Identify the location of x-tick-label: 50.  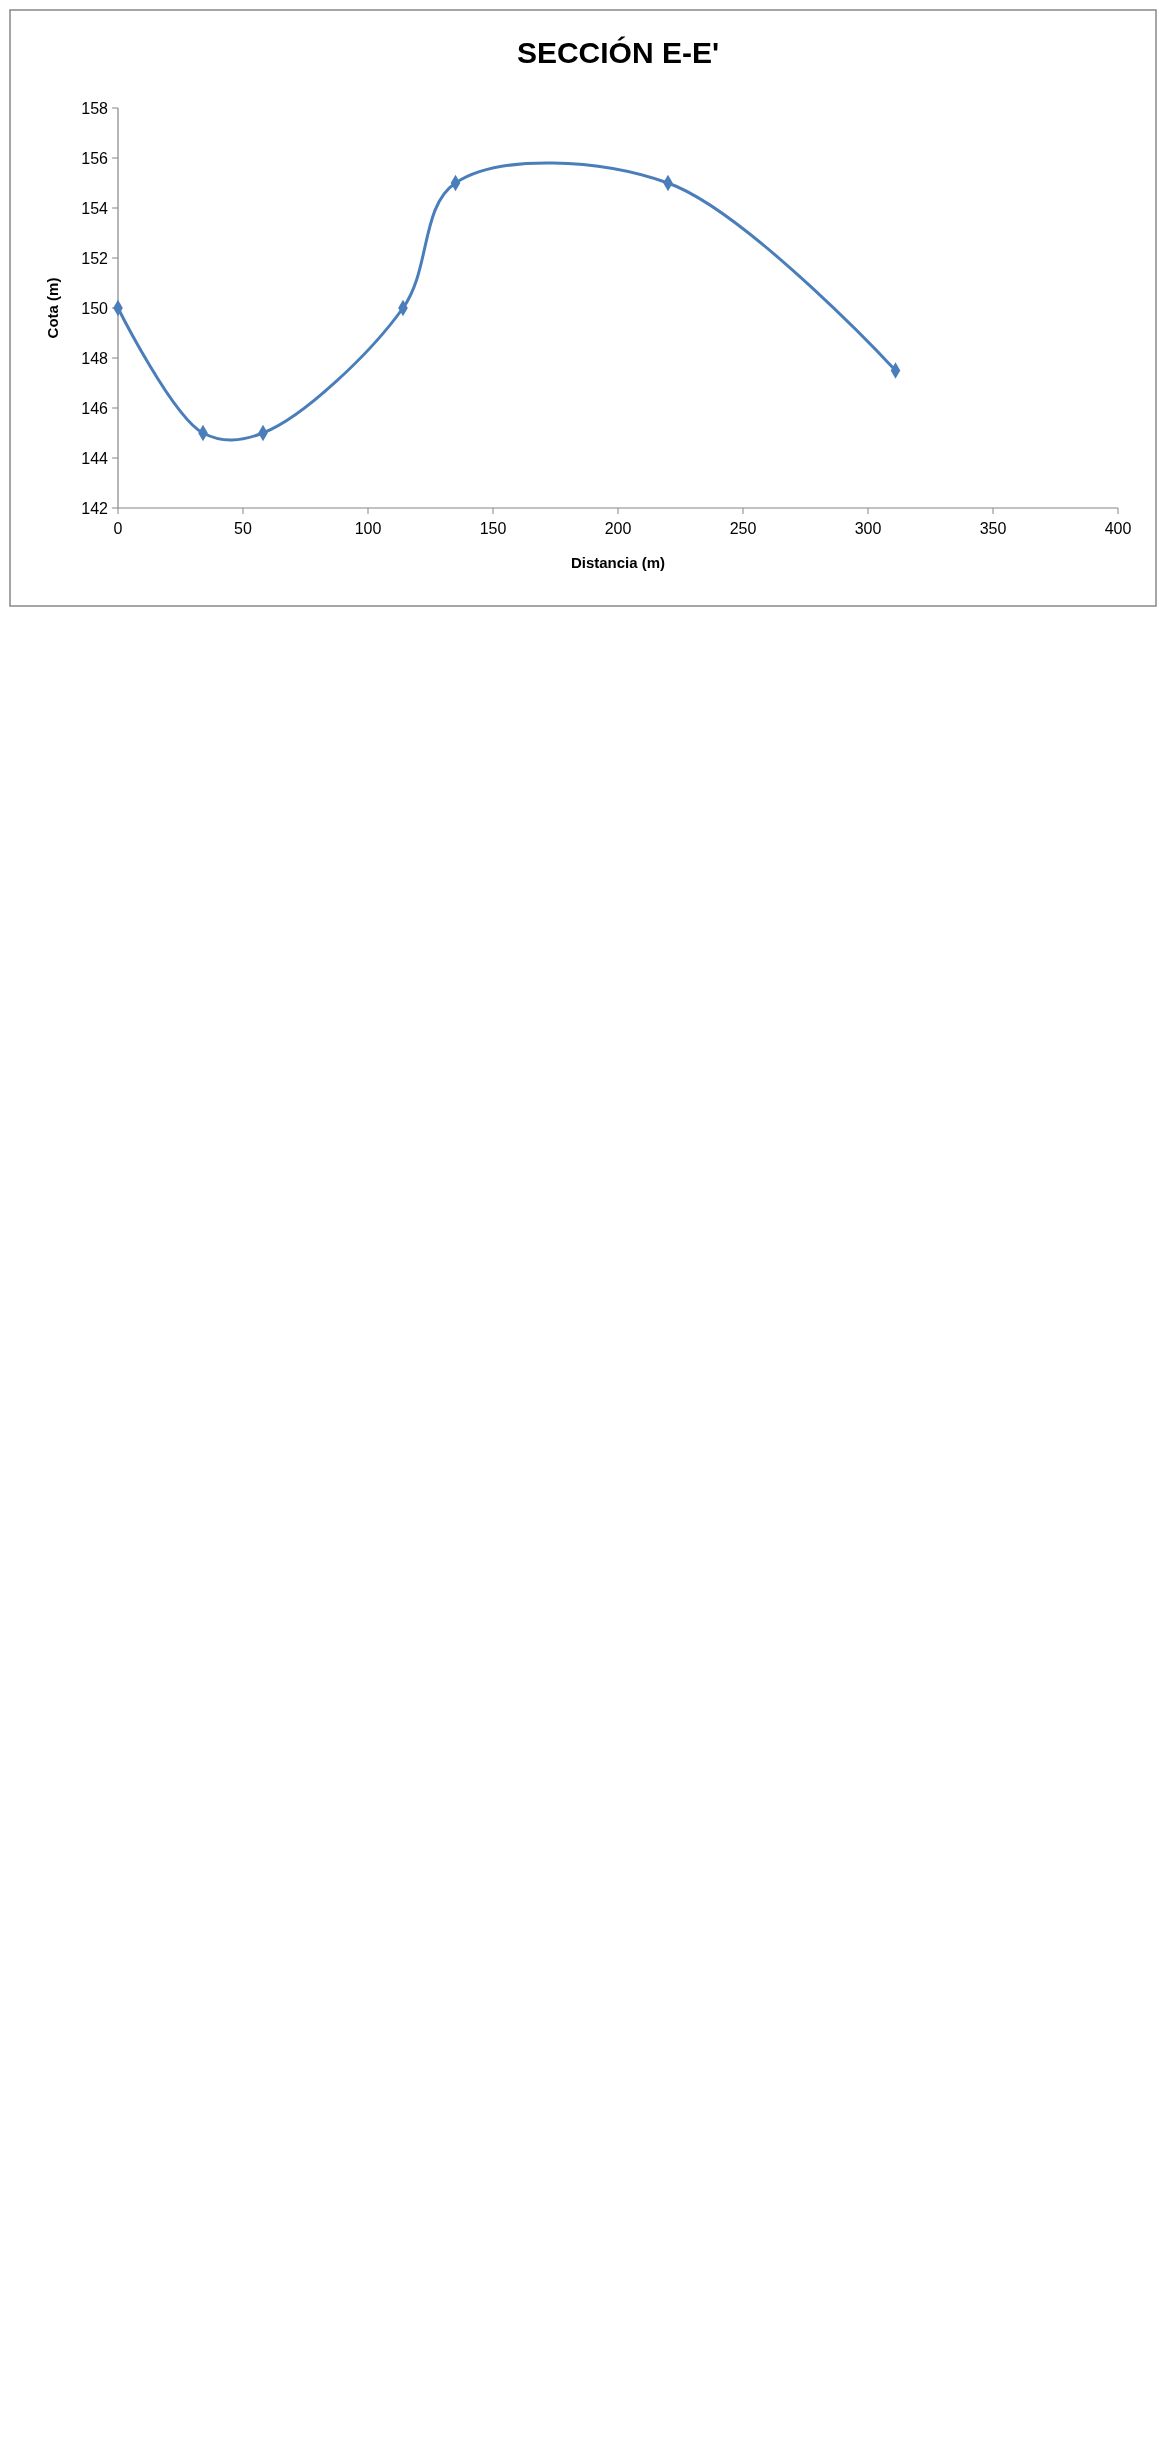
(243, 528).